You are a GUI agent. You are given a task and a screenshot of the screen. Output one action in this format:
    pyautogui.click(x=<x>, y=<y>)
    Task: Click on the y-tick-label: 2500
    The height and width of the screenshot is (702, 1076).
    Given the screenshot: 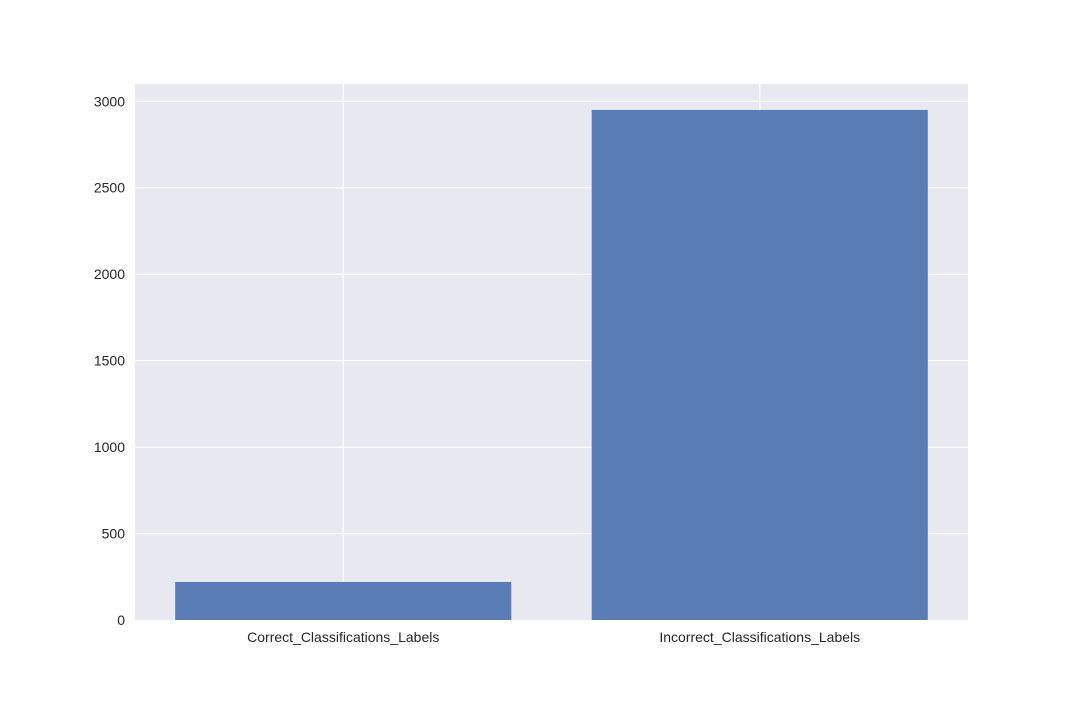 What is the action you would take?
    pyautogui.click(x=109, y=188)
    